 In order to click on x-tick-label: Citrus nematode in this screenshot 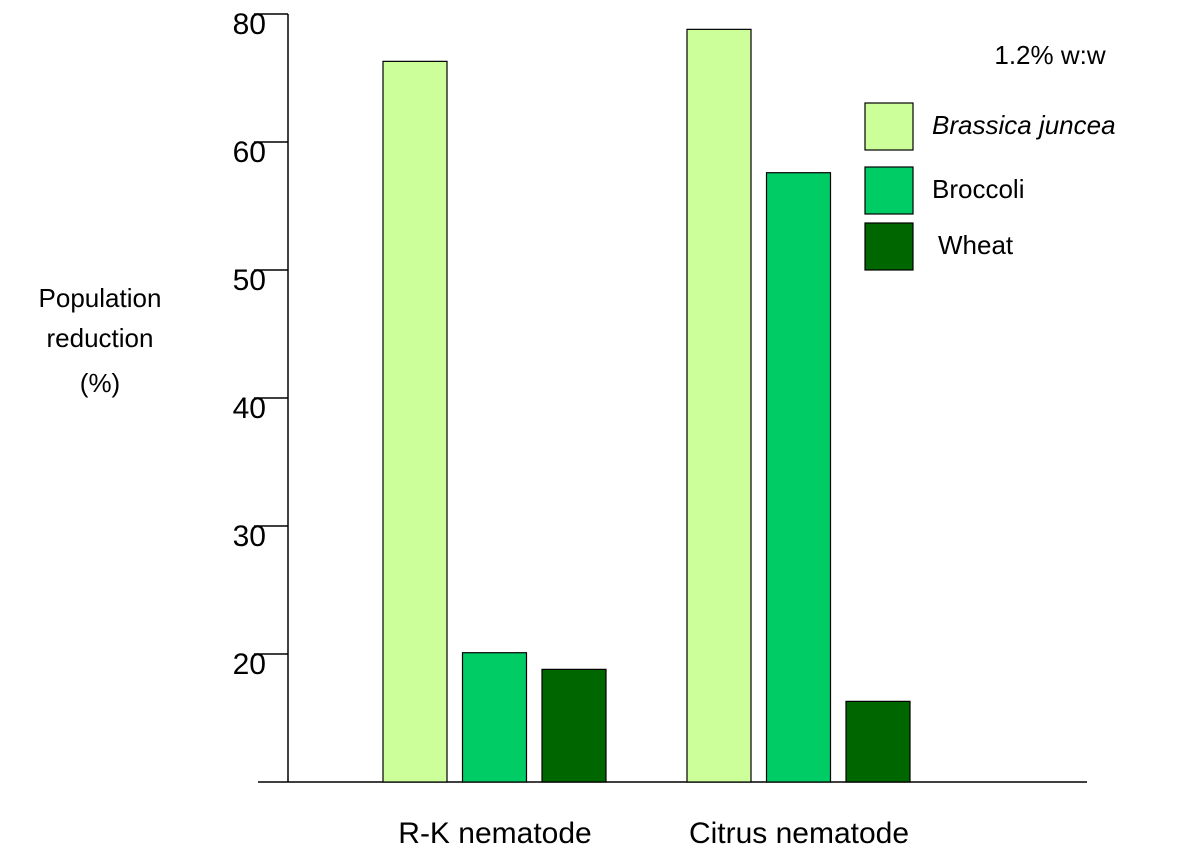, I will do `click(799, 833)`.